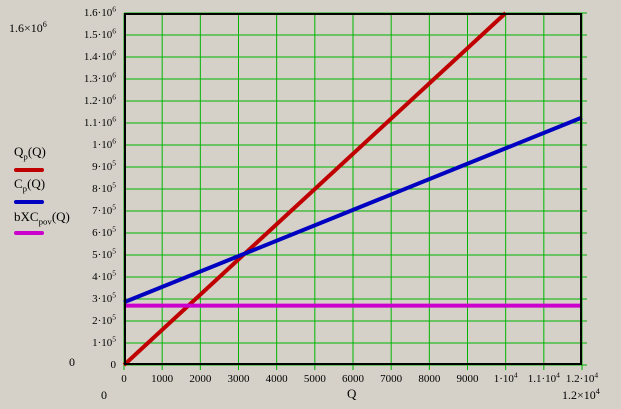  What do you see at coordinates (30, 185) in the screenshot?
I see `legend-label-cp: Cp(Q)` at bounding box center [30, 185].